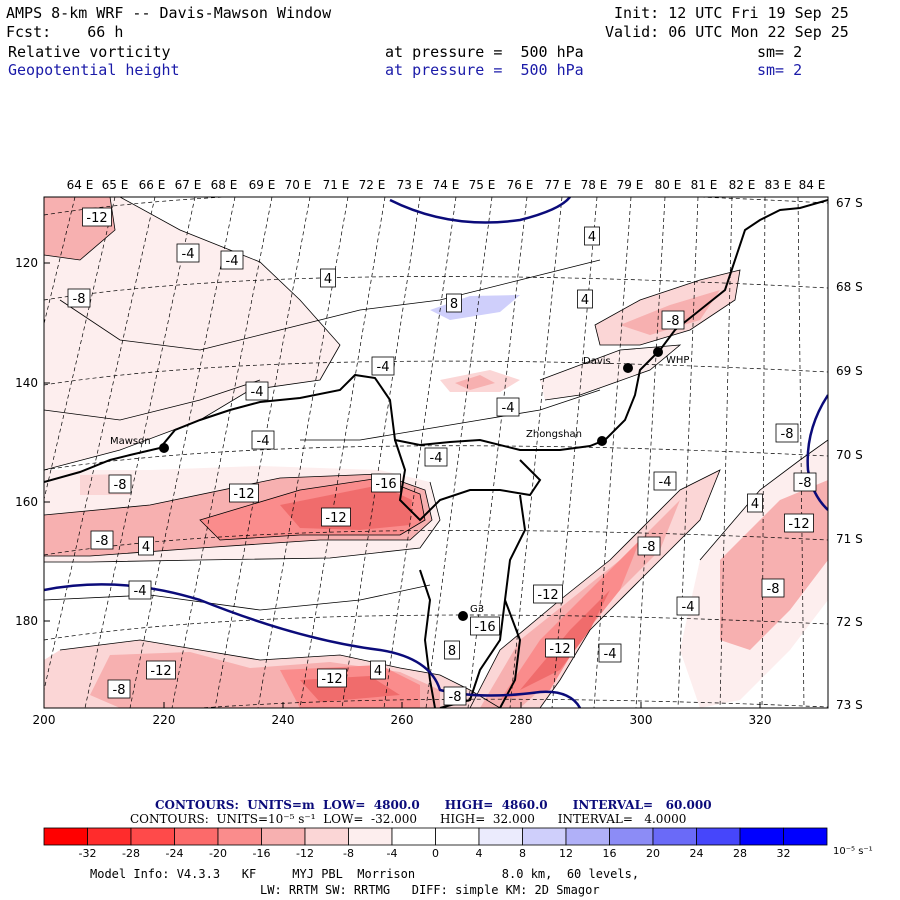 Image resolution: width=900 pixels, height=900 pixels. What do you see at coordinates (336, 185) in the screenshot?
I see `longitude-label: 71 E` at bounding box center [336, 185].